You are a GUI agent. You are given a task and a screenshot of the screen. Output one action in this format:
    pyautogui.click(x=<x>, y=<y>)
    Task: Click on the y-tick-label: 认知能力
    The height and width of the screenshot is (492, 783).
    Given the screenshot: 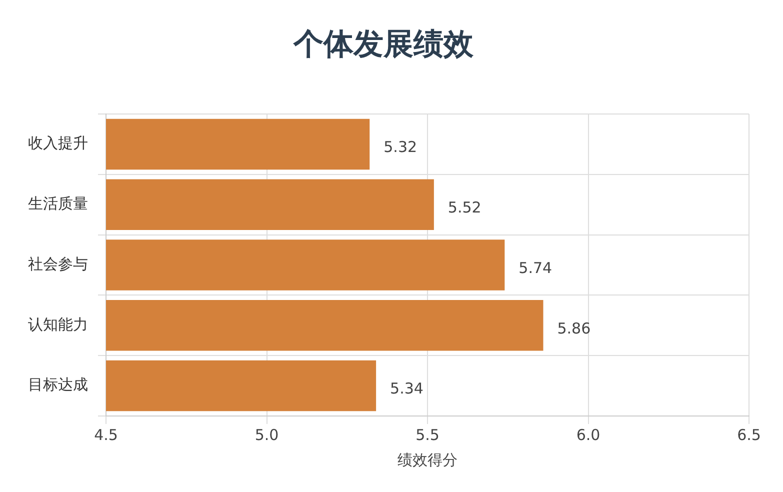 What is the action you would take?
    pyautogui.click(x=58, y=324)
    